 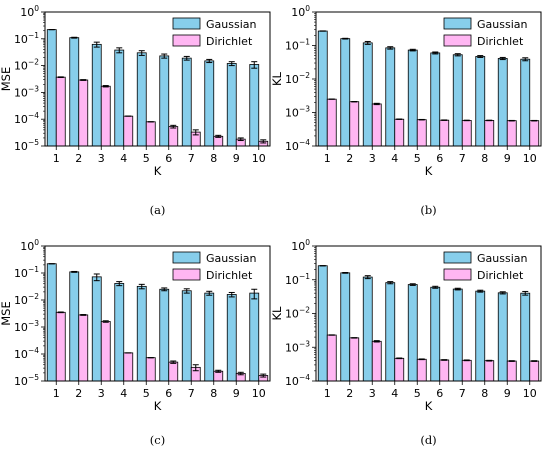 I want to click on bar-gaussian-k4, so click(x=119, y=332).